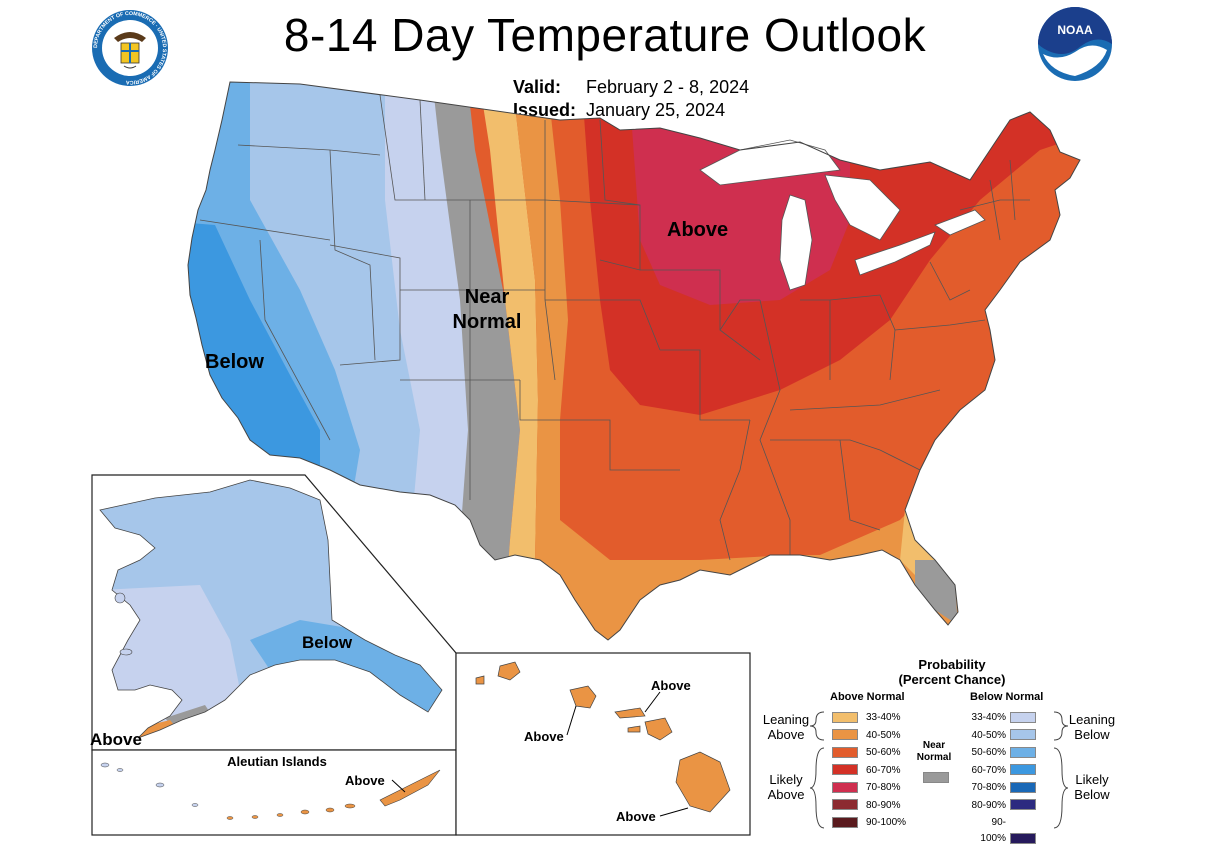 The height and width of the screenshot is (847, 1210). I want to click on map-title: 8-14 Day Temperature Outlook, so click(605, 35).